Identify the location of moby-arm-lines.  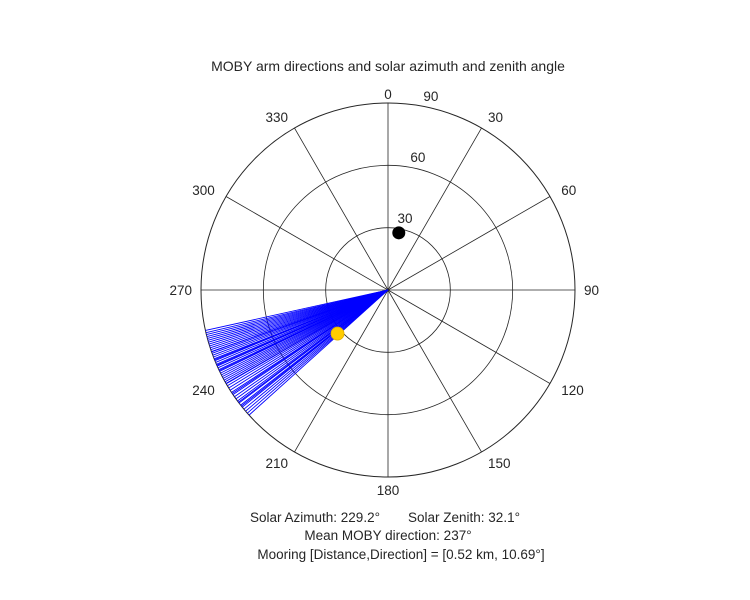
(297, 352).